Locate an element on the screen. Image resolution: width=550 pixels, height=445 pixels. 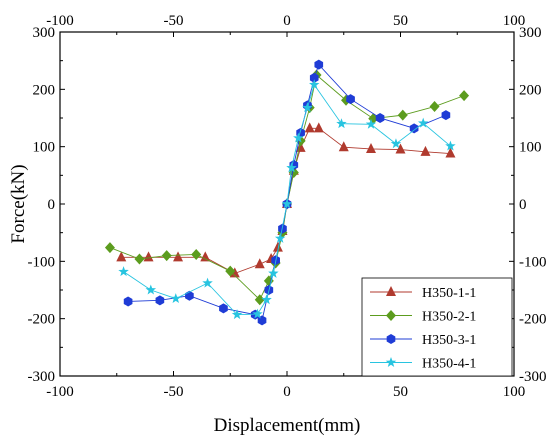
x-tick-label-top: 50 is located at coordinates (400, 21).